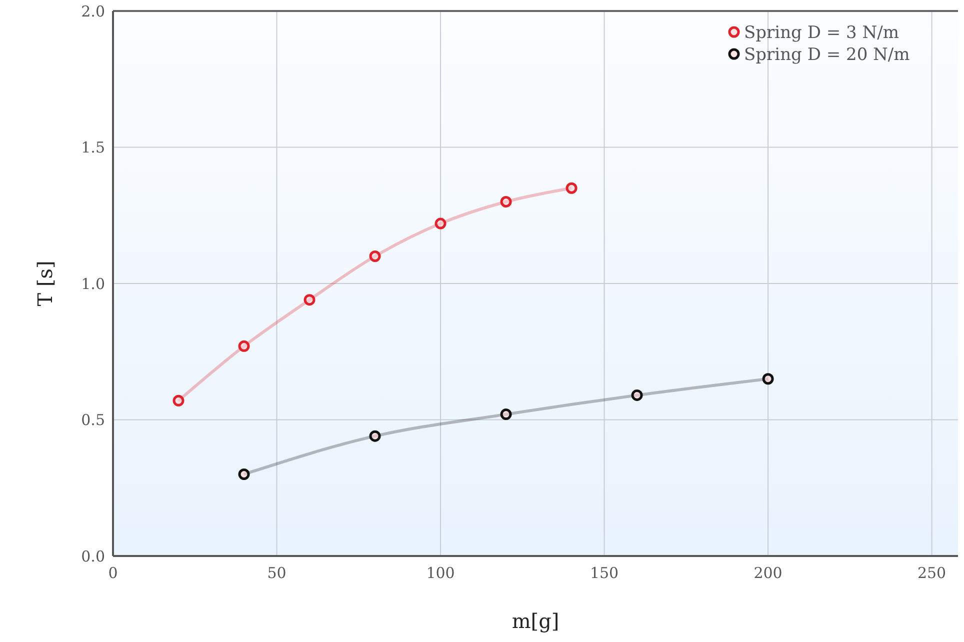 Image resolution: width=964 pixels, height=642 pixels. What do you see at coordinates (93, 147) in the screenshot?
I see `y-tick-label: 1.5` at bounding box center [93, 147].